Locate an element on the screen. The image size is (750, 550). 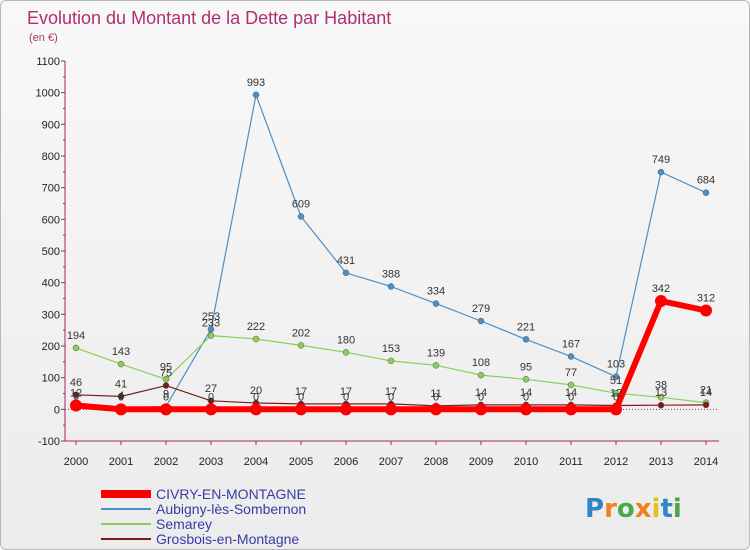
data-label: 334 is located at coordinates (436, 292).